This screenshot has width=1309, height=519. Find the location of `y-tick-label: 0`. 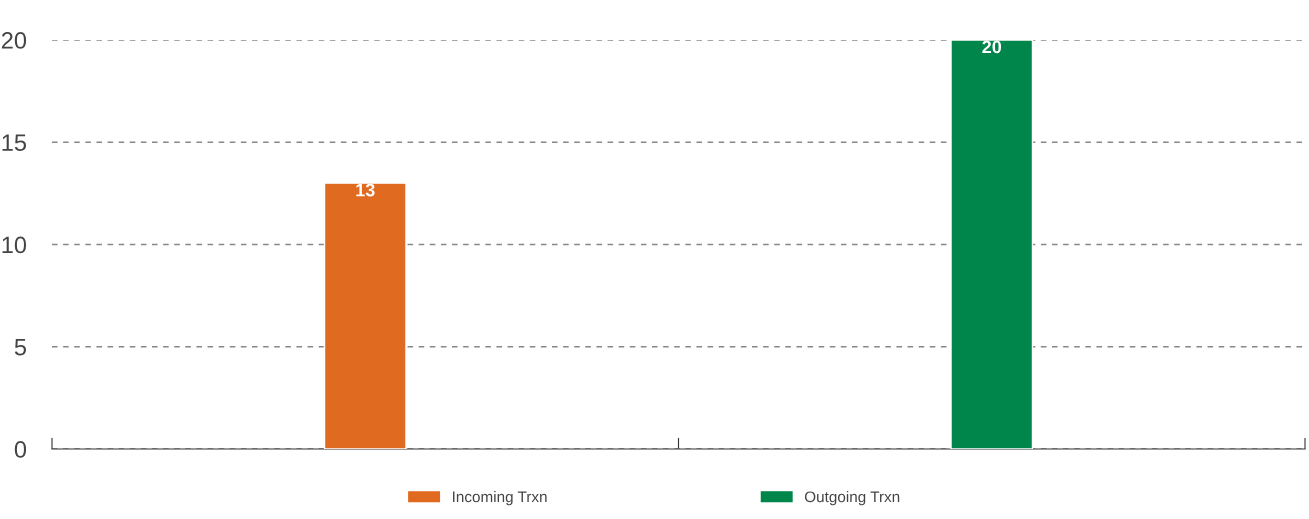

y-tick-label: 0 is located at coordinates (20, 449).